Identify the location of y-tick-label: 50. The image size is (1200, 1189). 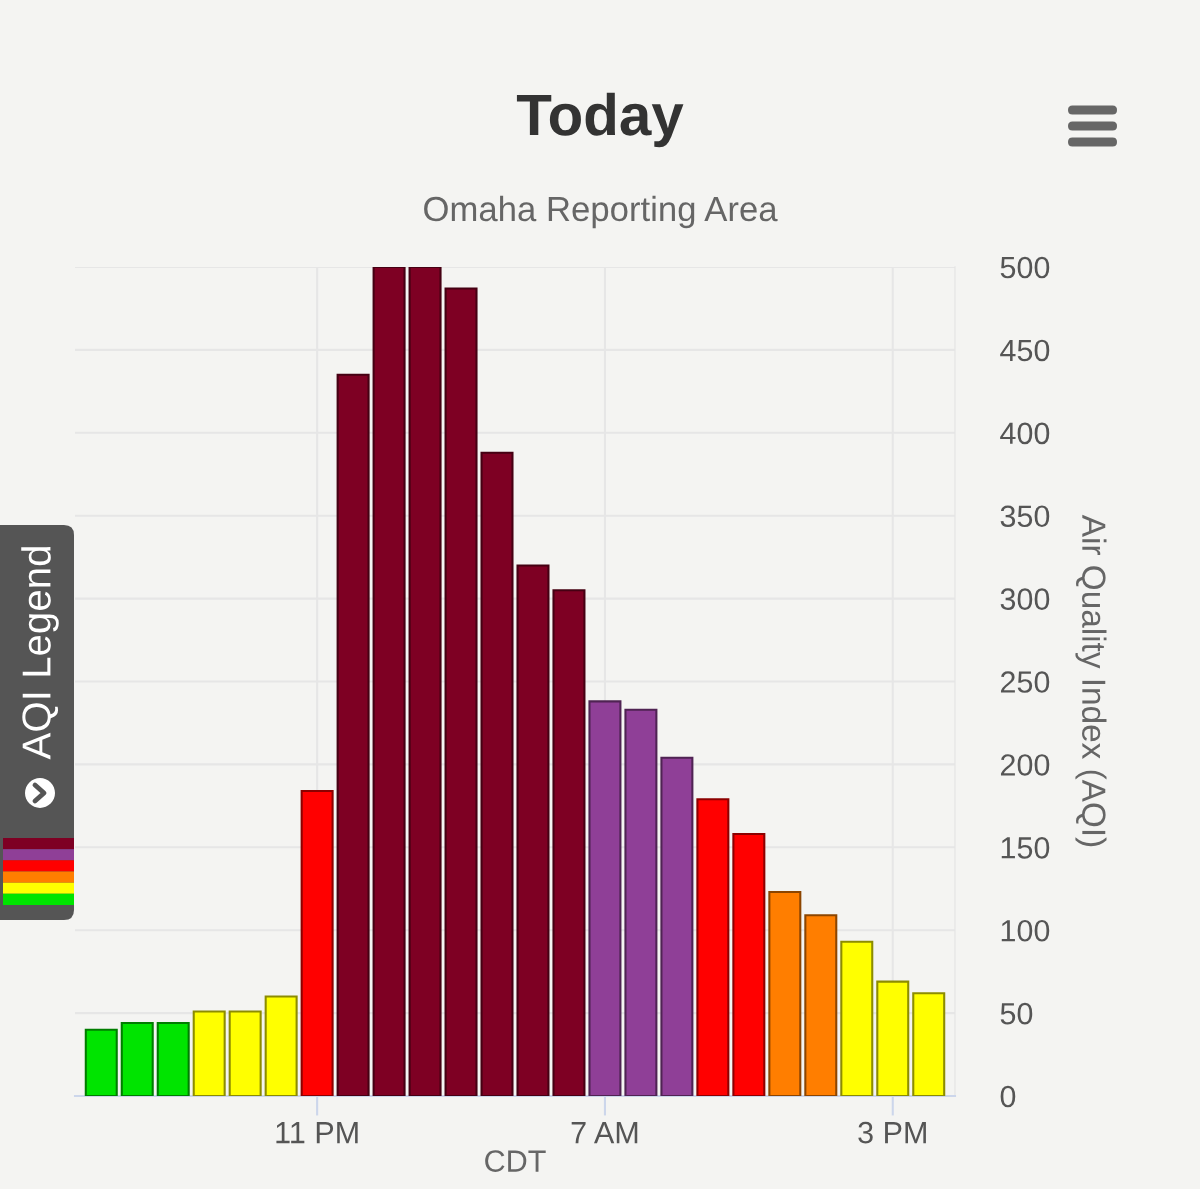
(1016, 1013).